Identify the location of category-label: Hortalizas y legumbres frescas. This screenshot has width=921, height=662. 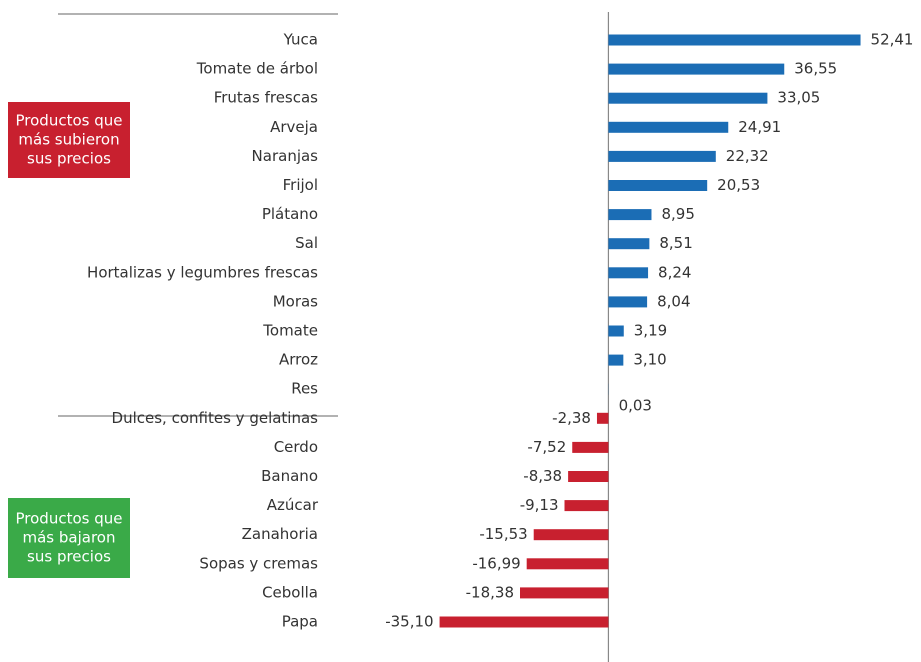
(202, 272).